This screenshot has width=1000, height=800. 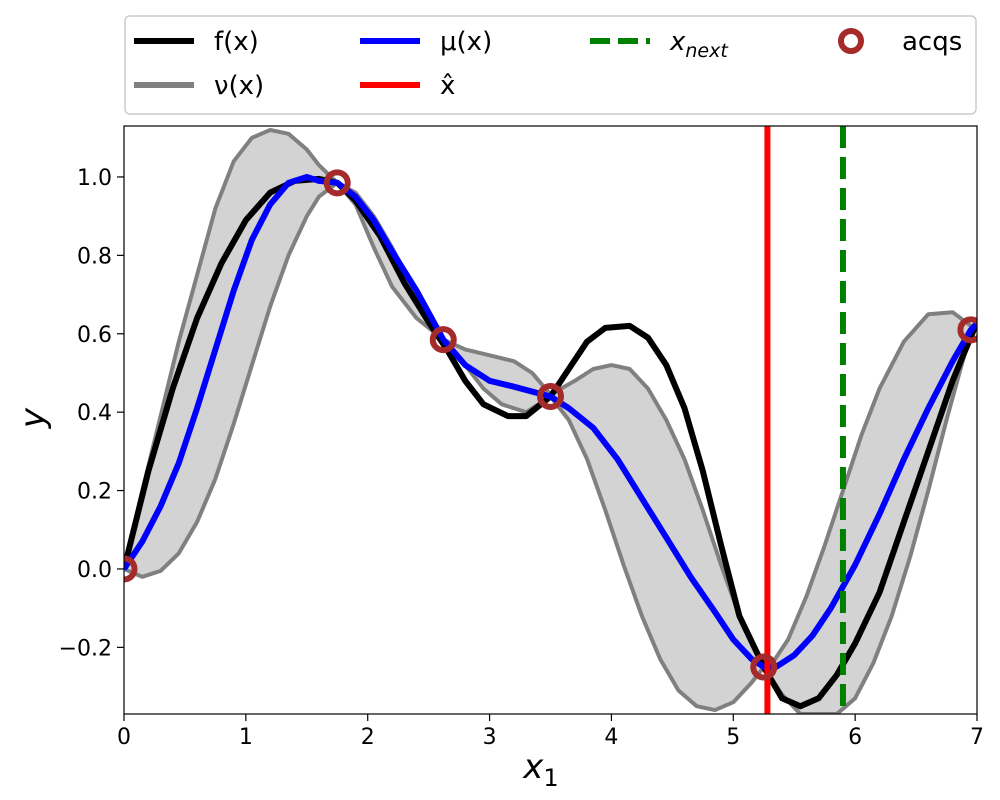 I want to click on y-axis-title: y, so click(x=33, y=418).